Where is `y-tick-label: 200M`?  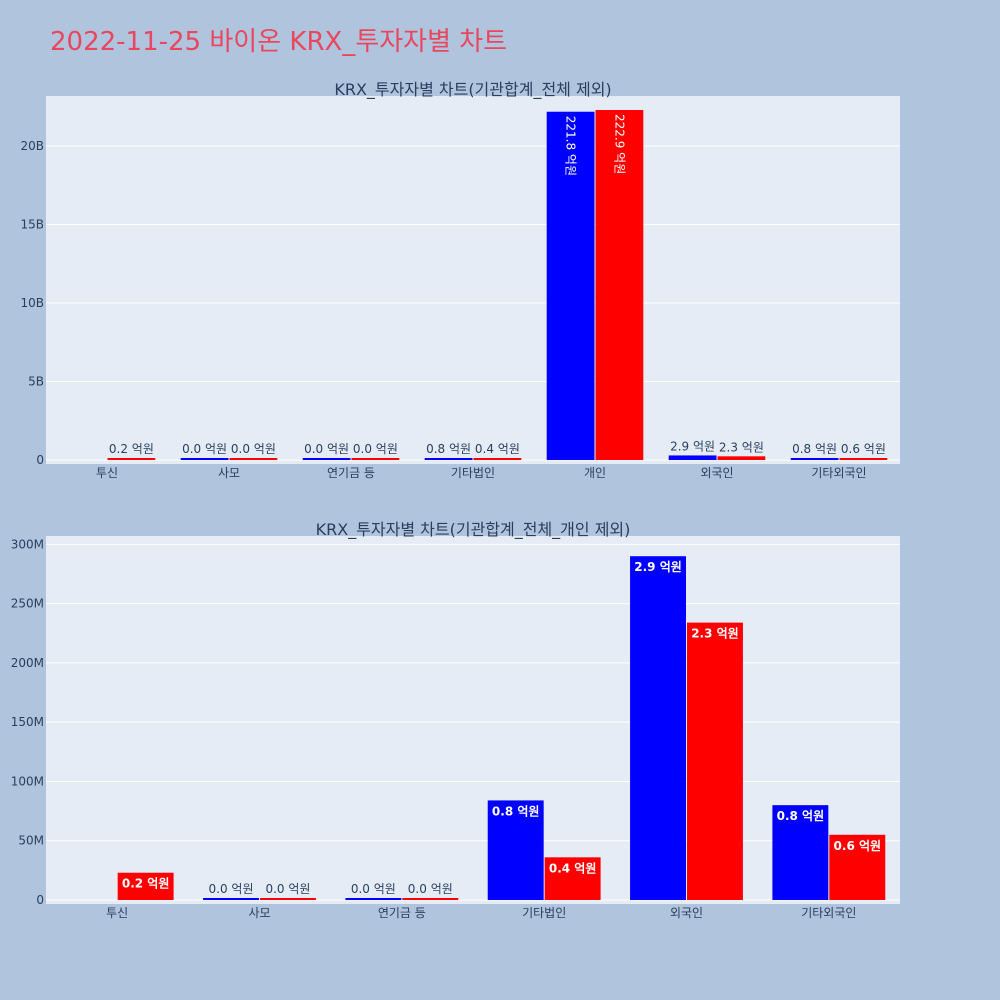 y-tick-label: 200M is located at coordinates (27, 663).